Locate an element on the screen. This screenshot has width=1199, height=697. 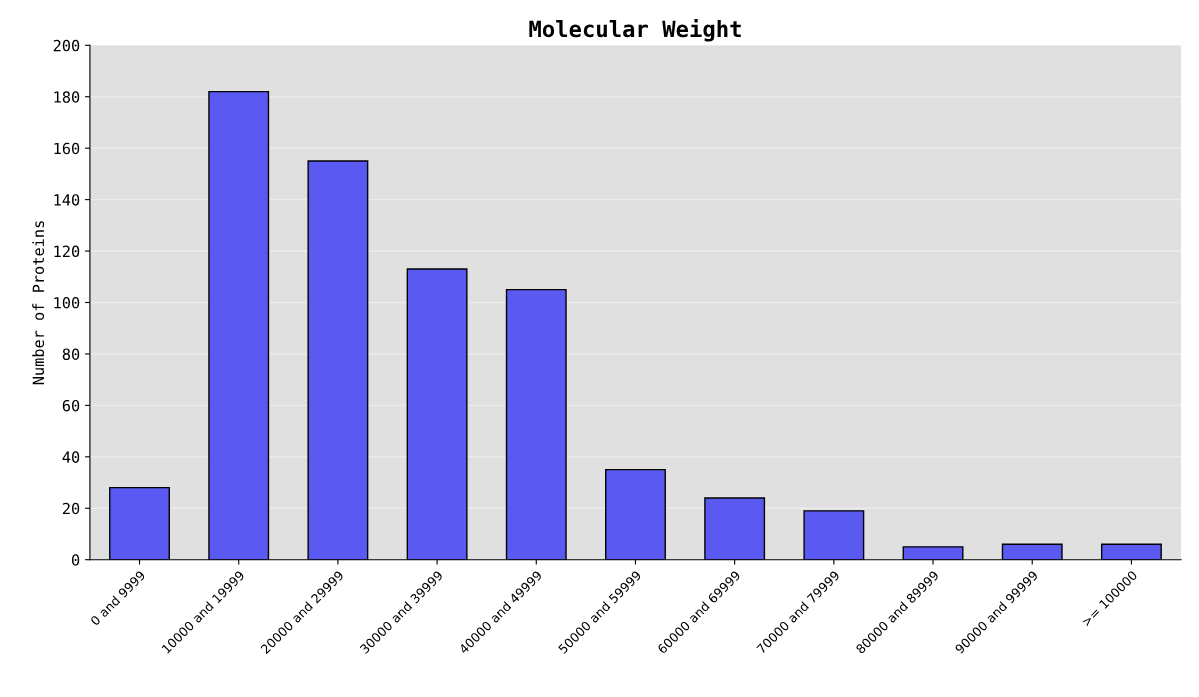
y-tick-label: 160 is located at coordinates (67, 148).